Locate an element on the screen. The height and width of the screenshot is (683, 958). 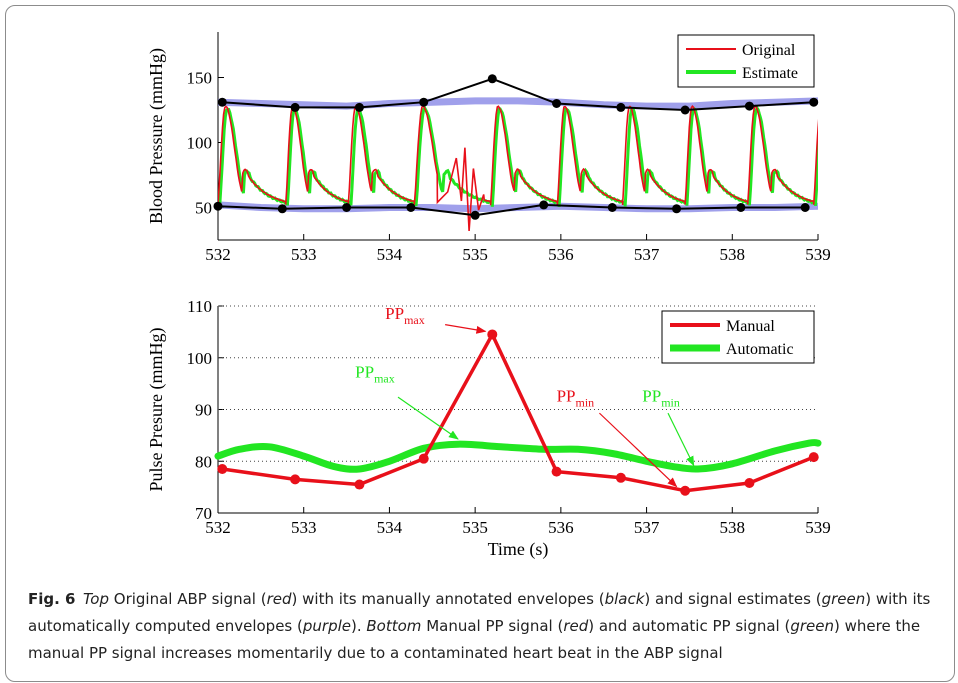
caption-text-part: ) and signal estimates ( is located at coordinates (733, 599).